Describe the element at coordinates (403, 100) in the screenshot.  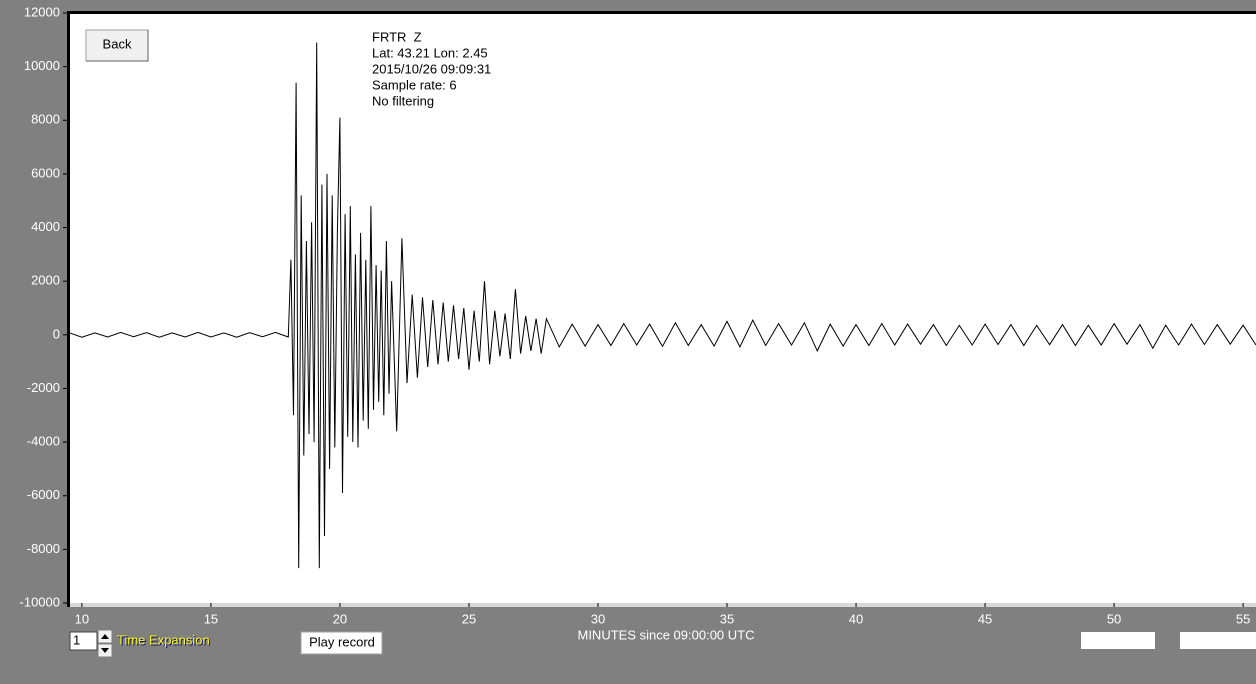
I see `info-line: No filtering` at that location.